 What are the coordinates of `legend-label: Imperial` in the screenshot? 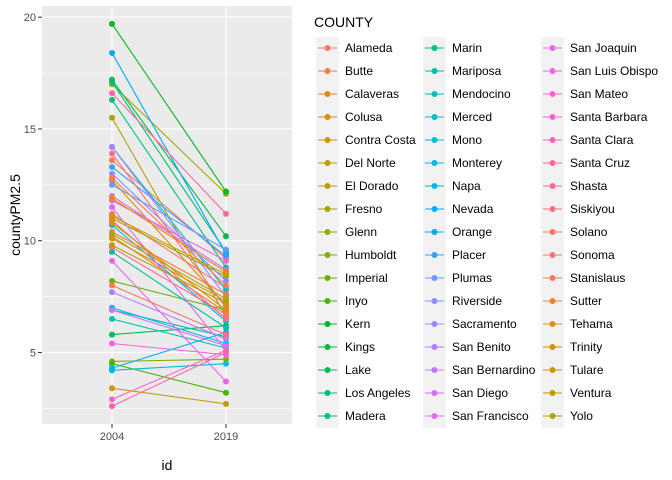 It's located at (366, 278).